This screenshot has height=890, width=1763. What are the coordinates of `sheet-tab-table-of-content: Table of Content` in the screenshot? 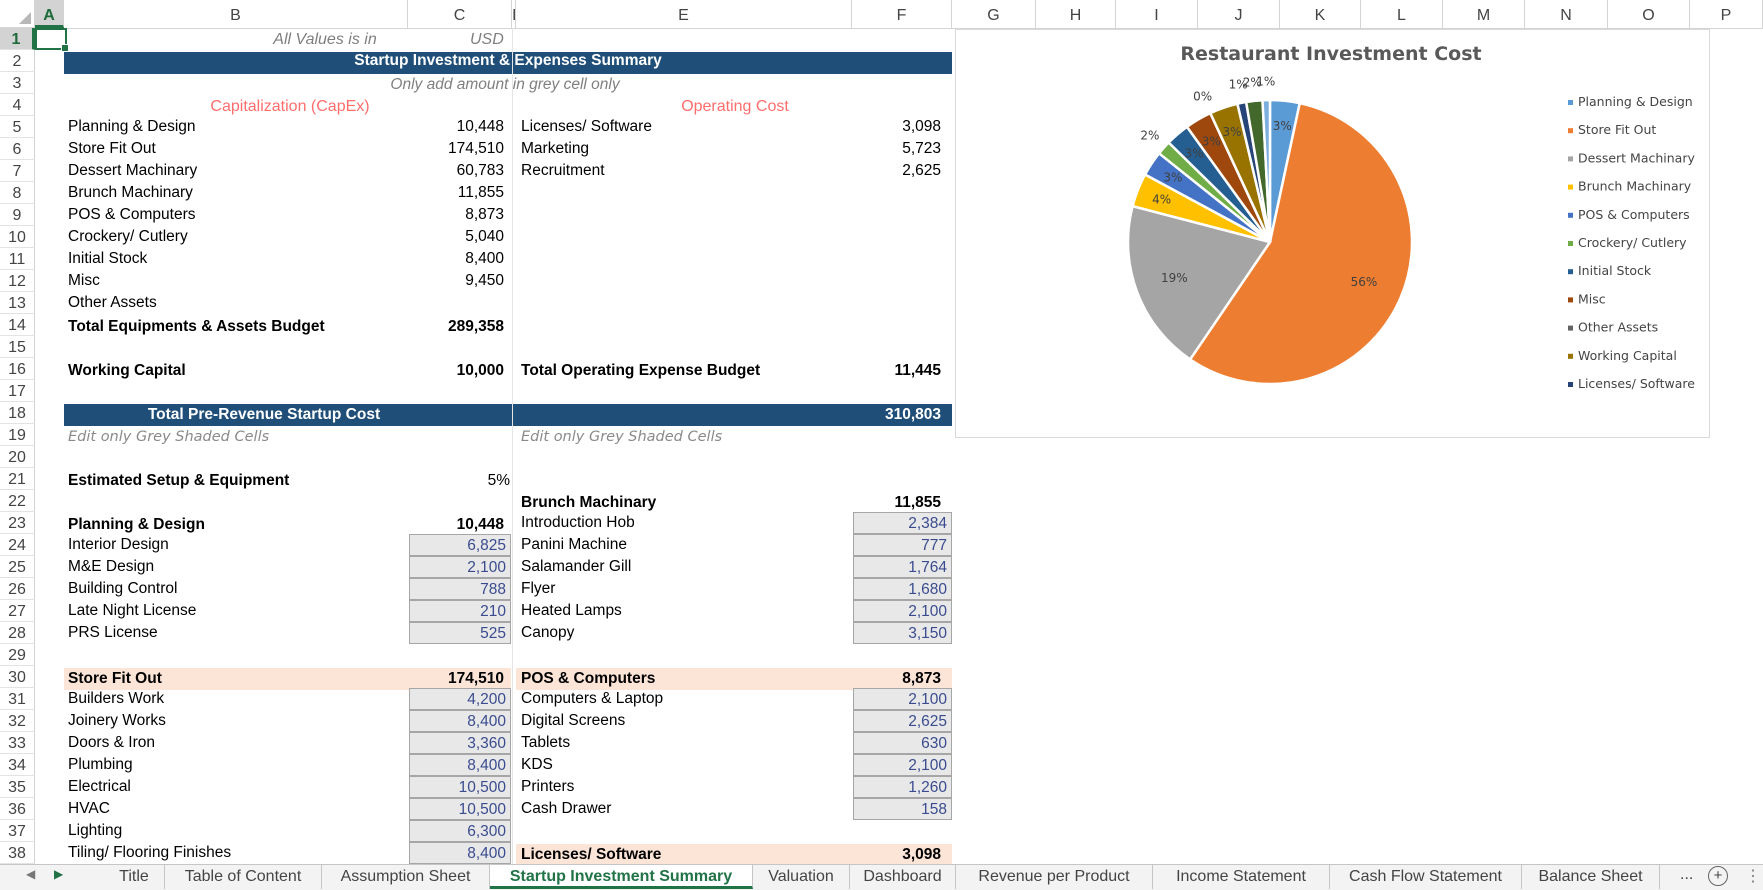 It's located at (243, 877).